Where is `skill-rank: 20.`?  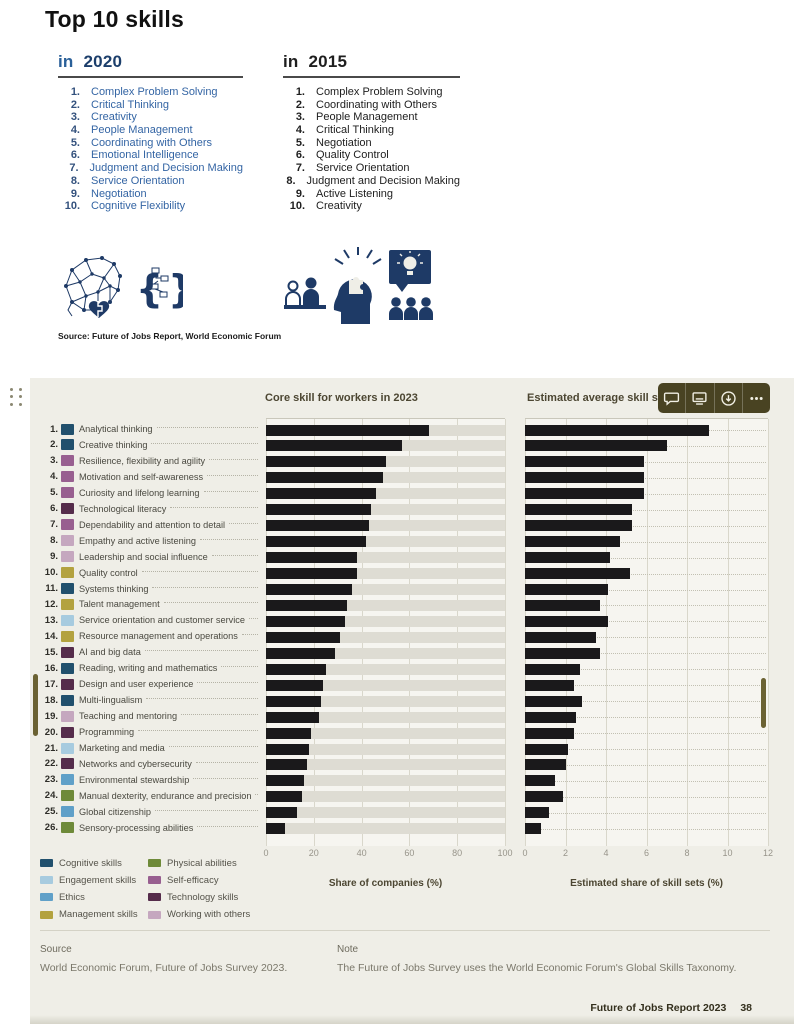
skill-rank: 20. is located at coordinates (51, 732).